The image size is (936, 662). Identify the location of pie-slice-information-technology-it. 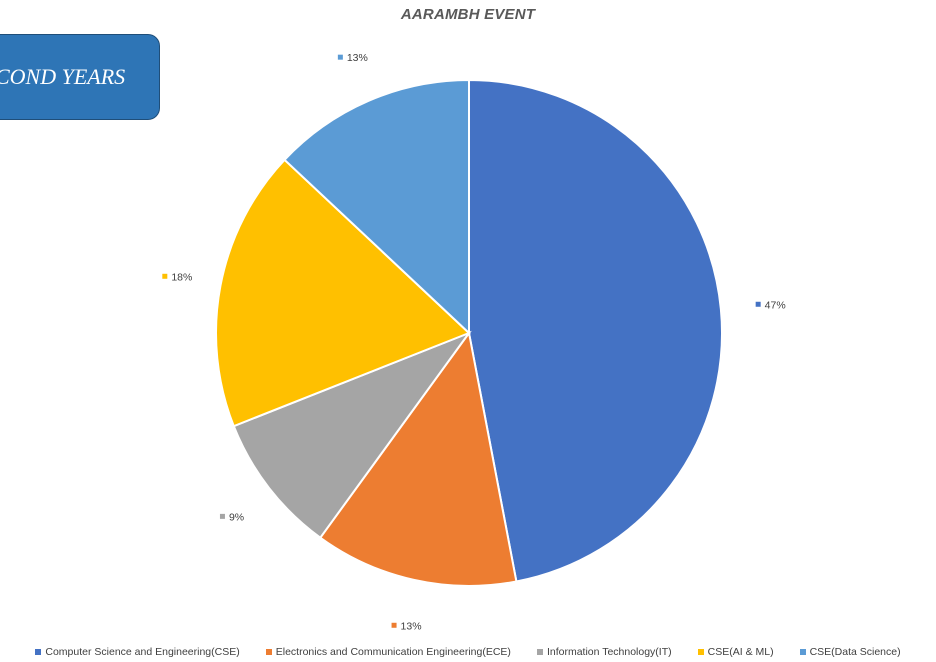
(352, 435).